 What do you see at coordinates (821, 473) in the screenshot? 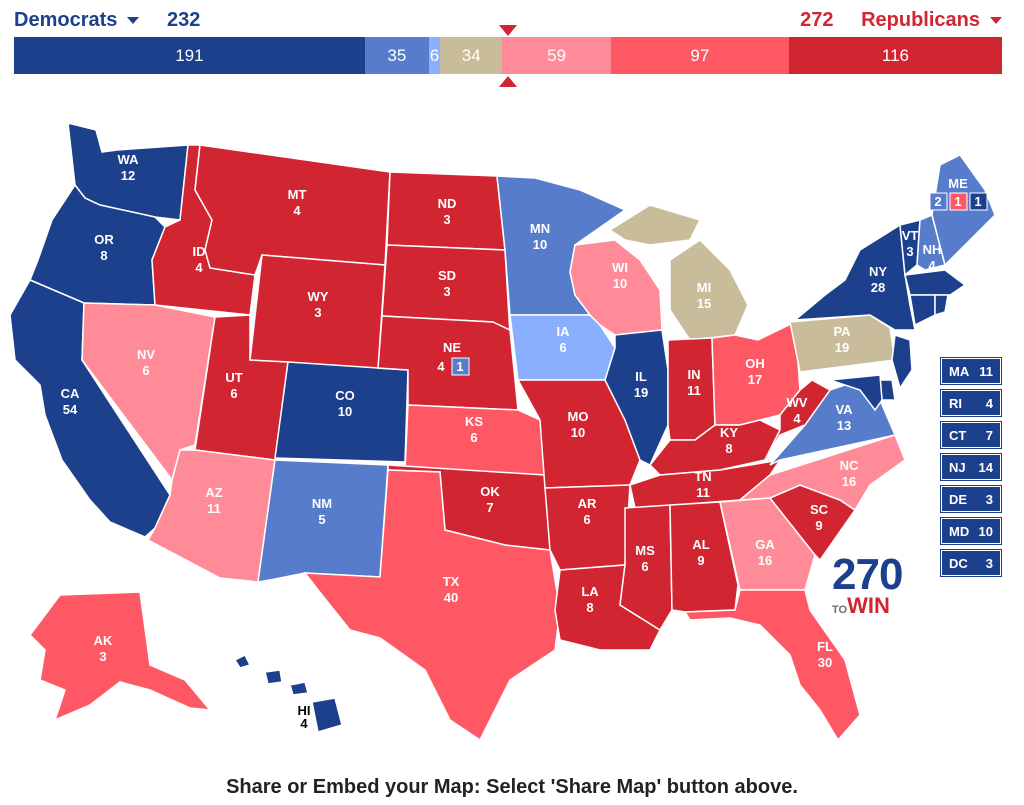
I see `state-NC` at bounding box center [821, 473].